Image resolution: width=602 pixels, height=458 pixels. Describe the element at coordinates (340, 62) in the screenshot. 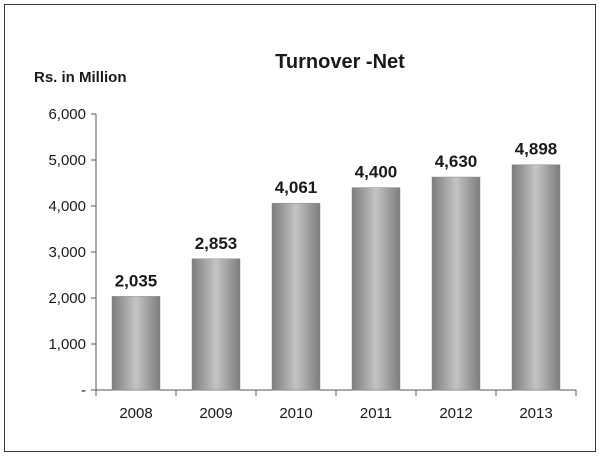

I see `chart-title: Turnover -Net` at that location.